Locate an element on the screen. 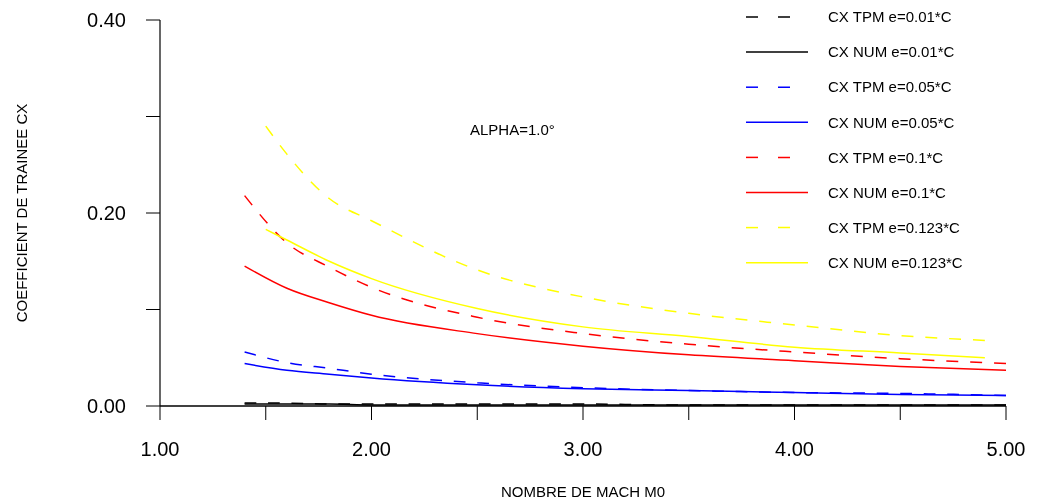 The height and width of the screenshot is (502, 1040). x-tick-label: 3.00 is located at coordinates (583, 449).